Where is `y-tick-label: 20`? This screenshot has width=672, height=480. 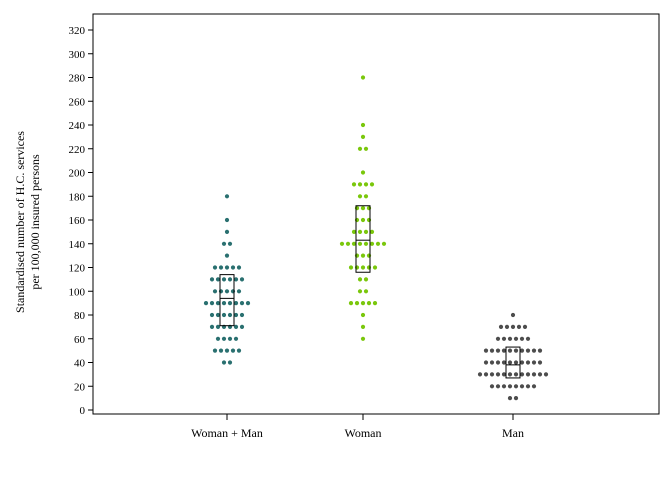
y-tick-label: 20 is located at coordinates (80, 387).